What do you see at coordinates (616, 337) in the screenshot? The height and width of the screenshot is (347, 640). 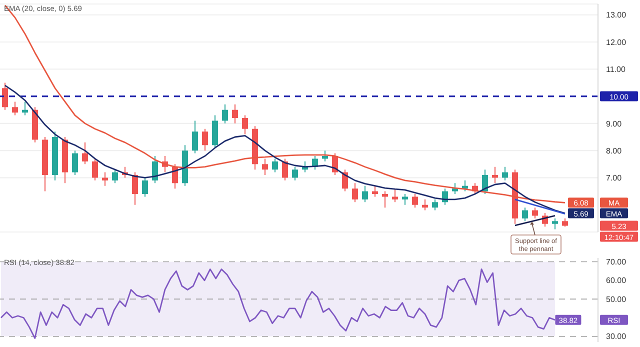 I see `y-tick-label: 30.00` at bounding box center [616, 337].